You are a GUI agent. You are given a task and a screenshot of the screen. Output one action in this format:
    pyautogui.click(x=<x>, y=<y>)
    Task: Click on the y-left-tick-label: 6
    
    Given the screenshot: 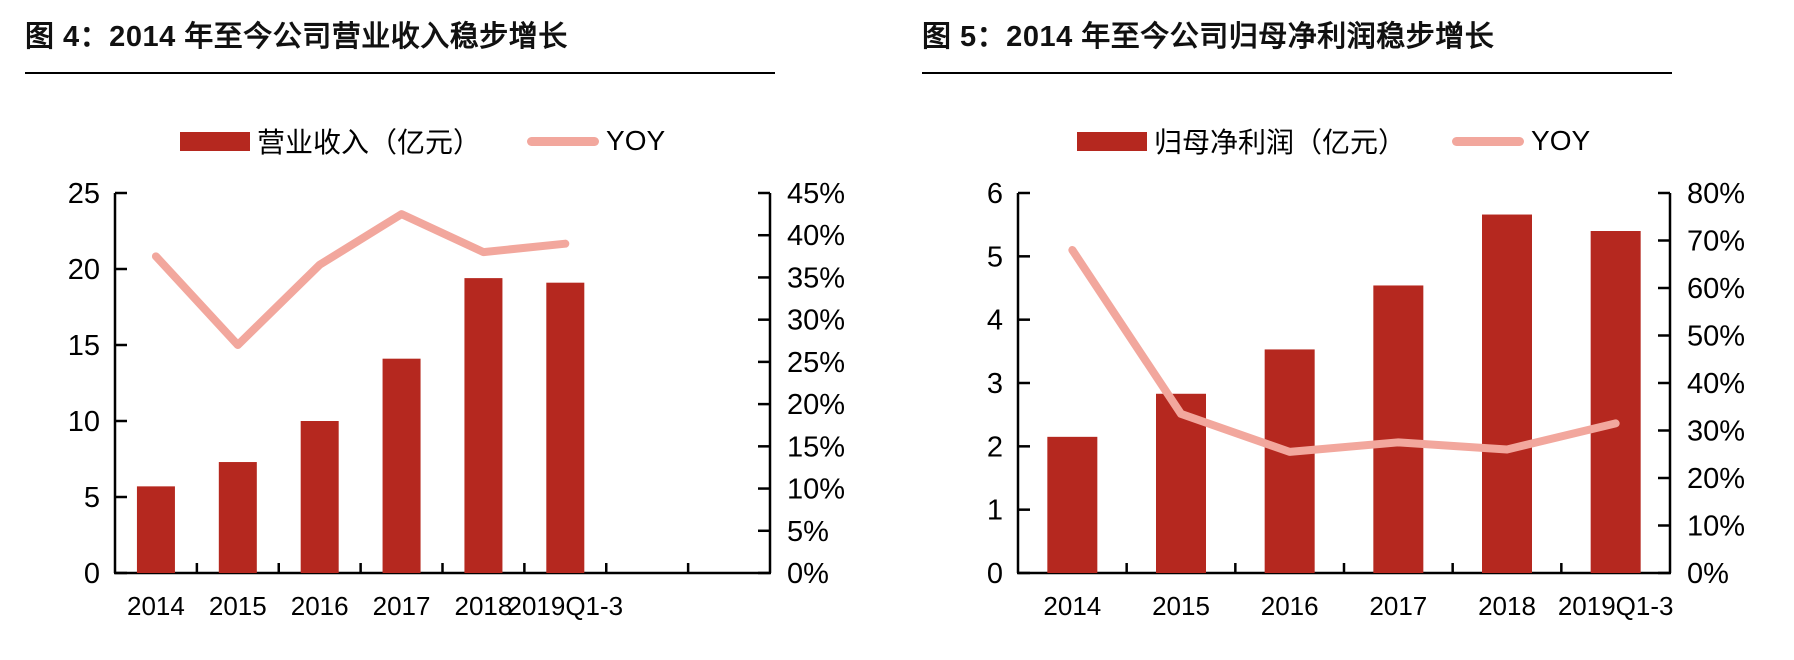 What is the action you would take?
    pyautogui.click(x=995, y=194)
    